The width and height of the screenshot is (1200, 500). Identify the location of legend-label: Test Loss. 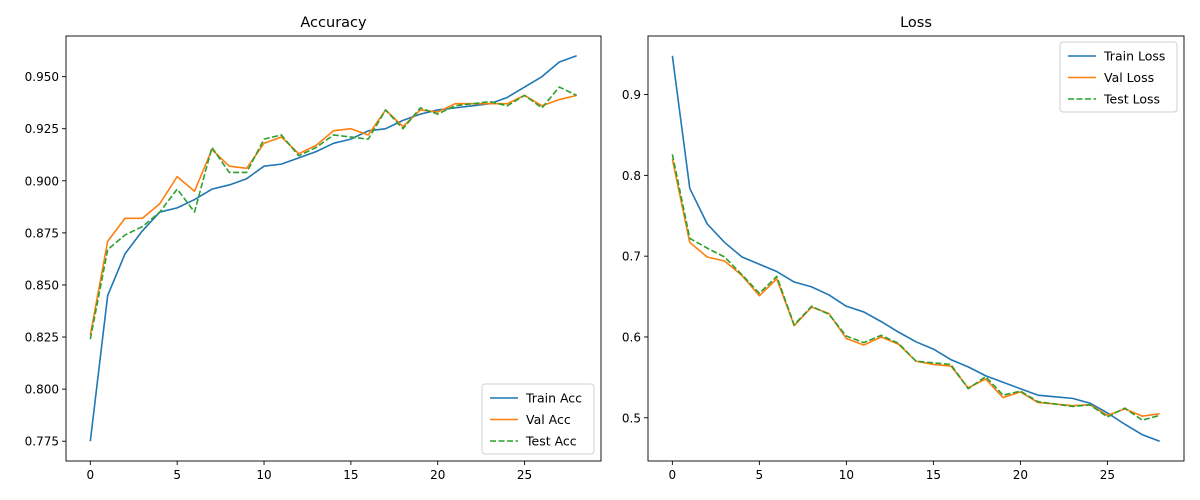
(1131, 99).